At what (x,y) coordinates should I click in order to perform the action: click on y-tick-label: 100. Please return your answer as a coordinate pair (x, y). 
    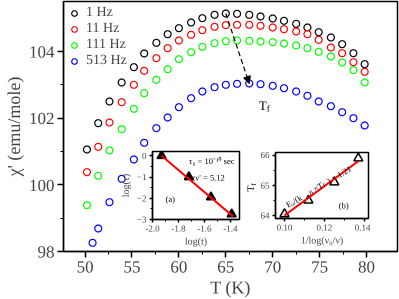
    Looking at the image, I should click on (41, 185).